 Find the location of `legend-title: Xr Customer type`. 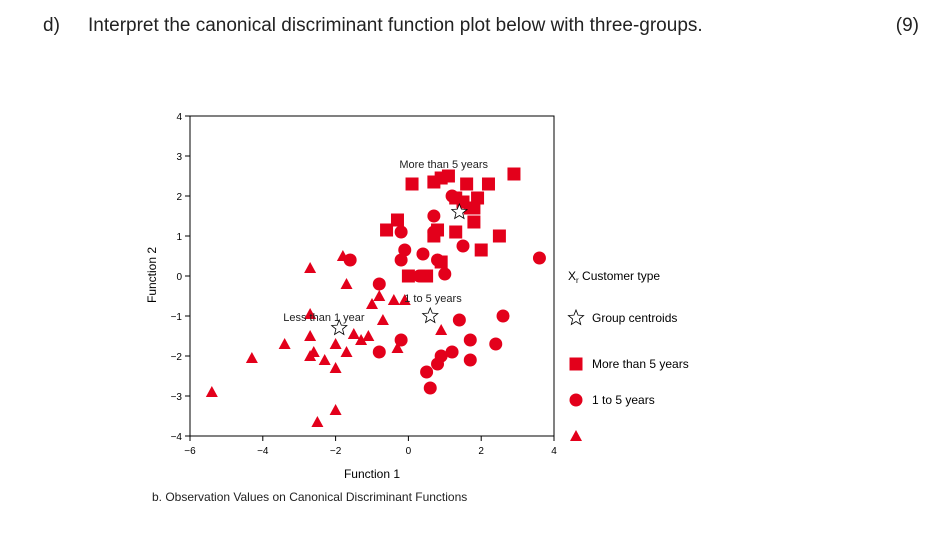

legend-title: Xr Customer type is located at coordinates (614, 277).